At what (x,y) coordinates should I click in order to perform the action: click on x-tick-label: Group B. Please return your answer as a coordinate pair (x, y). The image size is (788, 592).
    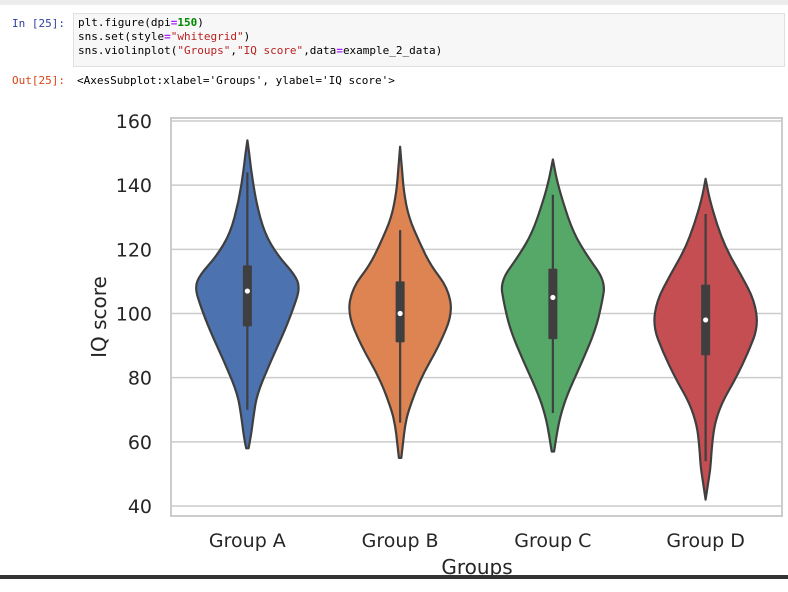
    Looking at the image, I should click on (400, 541).